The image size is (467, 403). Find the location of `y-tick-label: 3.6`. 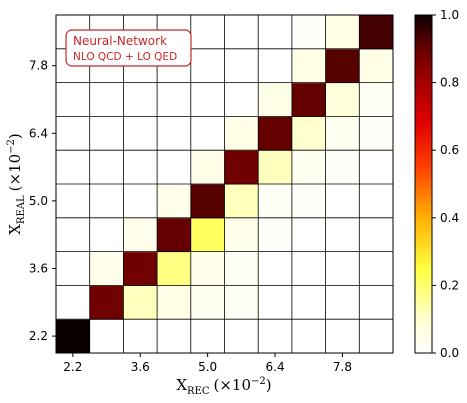

y-tick-label: 3.6 is located at coordinates (38, 269).